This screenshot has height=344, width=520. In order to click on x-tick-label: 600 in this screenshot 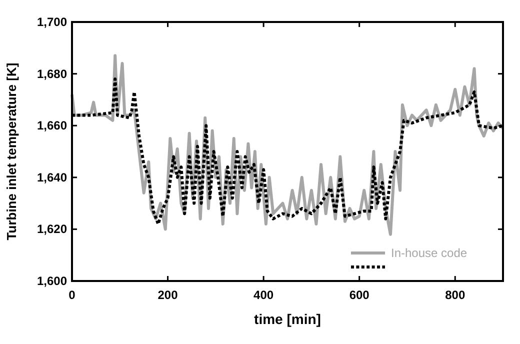, I will do `click(359, 295)`.